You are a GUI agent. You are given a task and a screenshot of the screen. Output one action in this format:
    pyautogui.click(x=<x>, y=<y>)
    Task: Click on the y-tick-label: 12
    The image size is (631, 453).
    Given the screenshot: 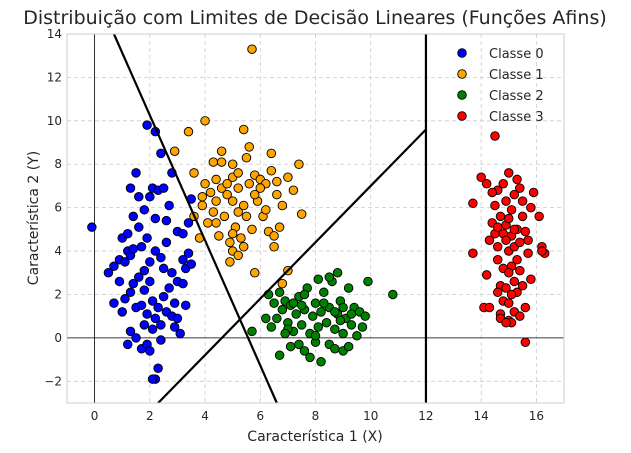 What is the action you would take?
    pyautogui.click(x=54, y=77)
    